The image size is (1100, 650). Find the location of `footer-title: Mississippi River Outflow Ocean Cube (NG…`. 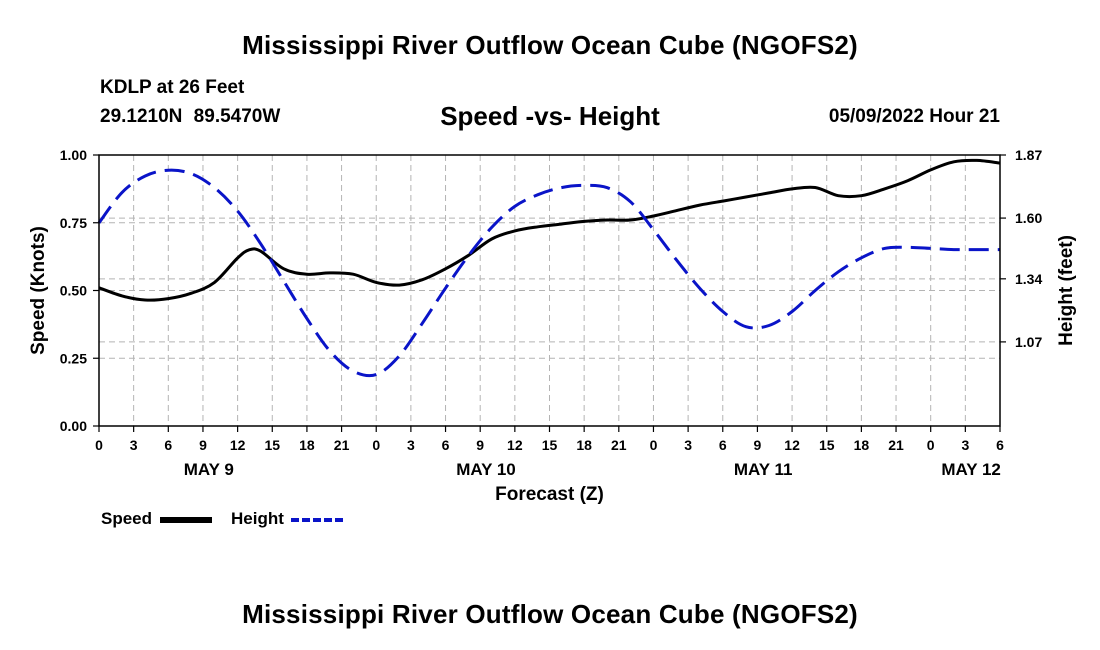

footer-title: Mississippi River Outflow Ocean Cube (NG… is located at coordinates (550, 614).